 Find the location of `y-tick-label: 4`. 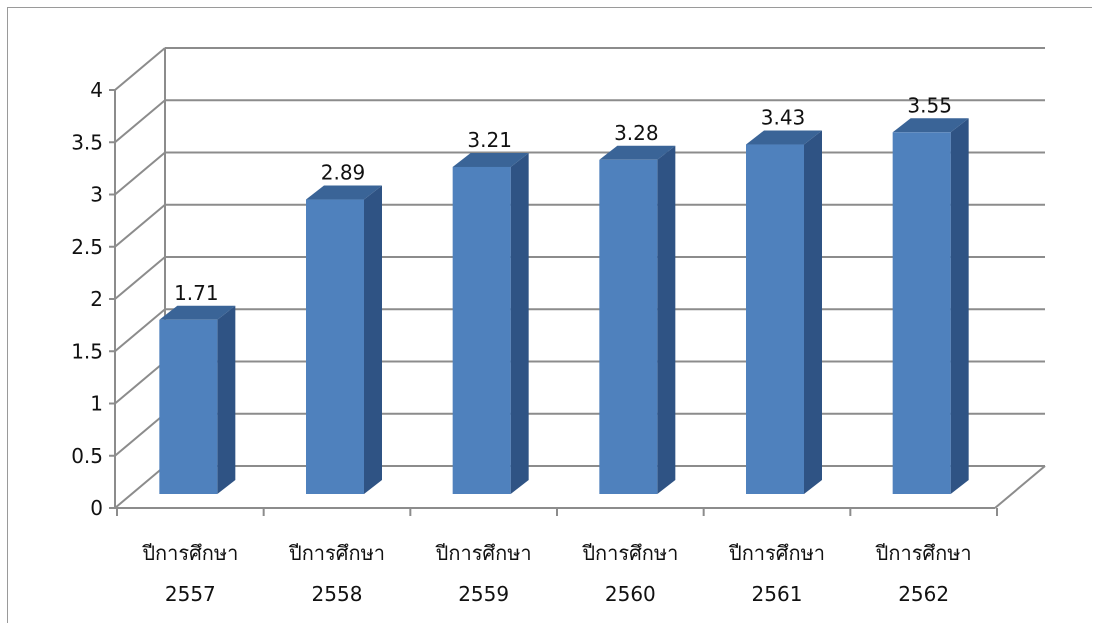

y-tick-label: 4 is located at coordinates (96, 90).